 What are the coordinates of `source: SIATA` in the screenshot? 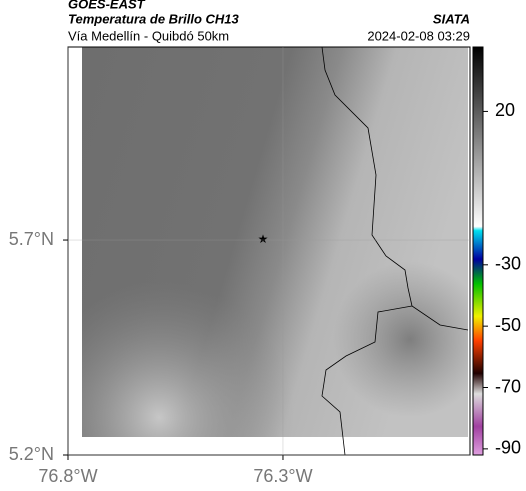 It's located at (451, 18).